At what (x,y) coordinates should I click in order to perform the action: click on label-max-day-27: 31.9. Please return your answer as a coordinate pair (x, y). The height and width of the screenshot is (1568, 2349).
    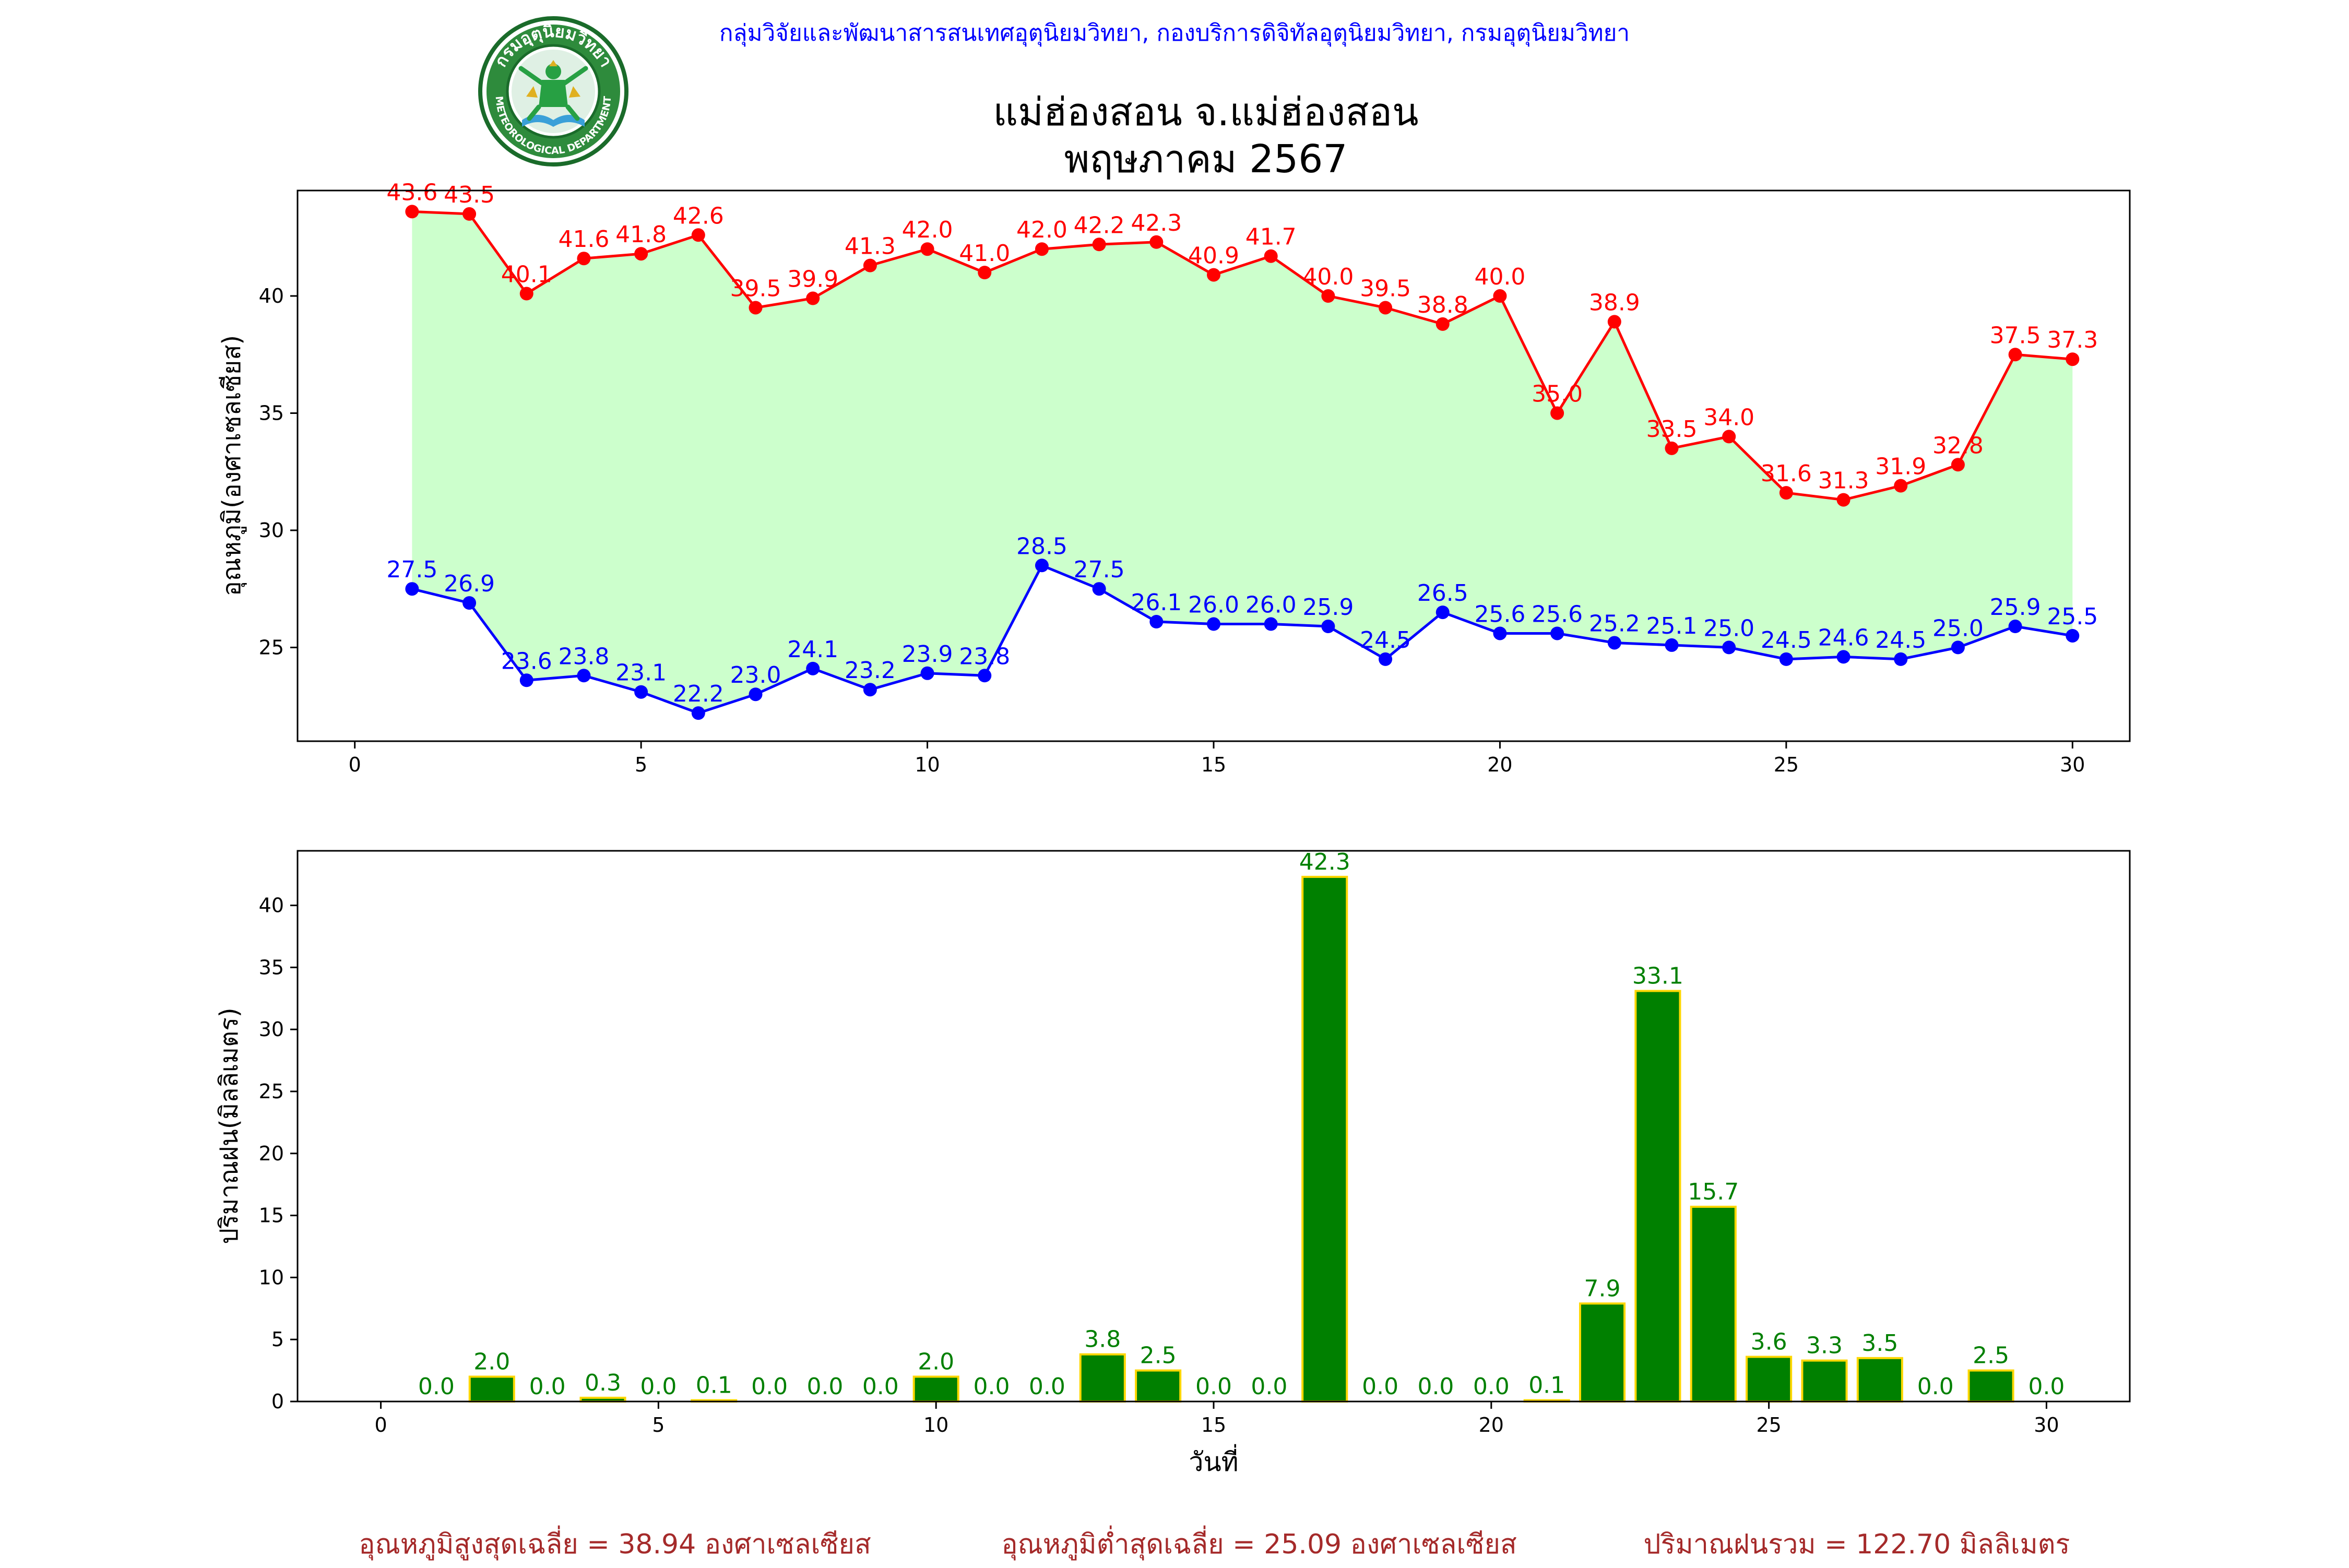
    Looking at the image, I should click on (1900, 467).